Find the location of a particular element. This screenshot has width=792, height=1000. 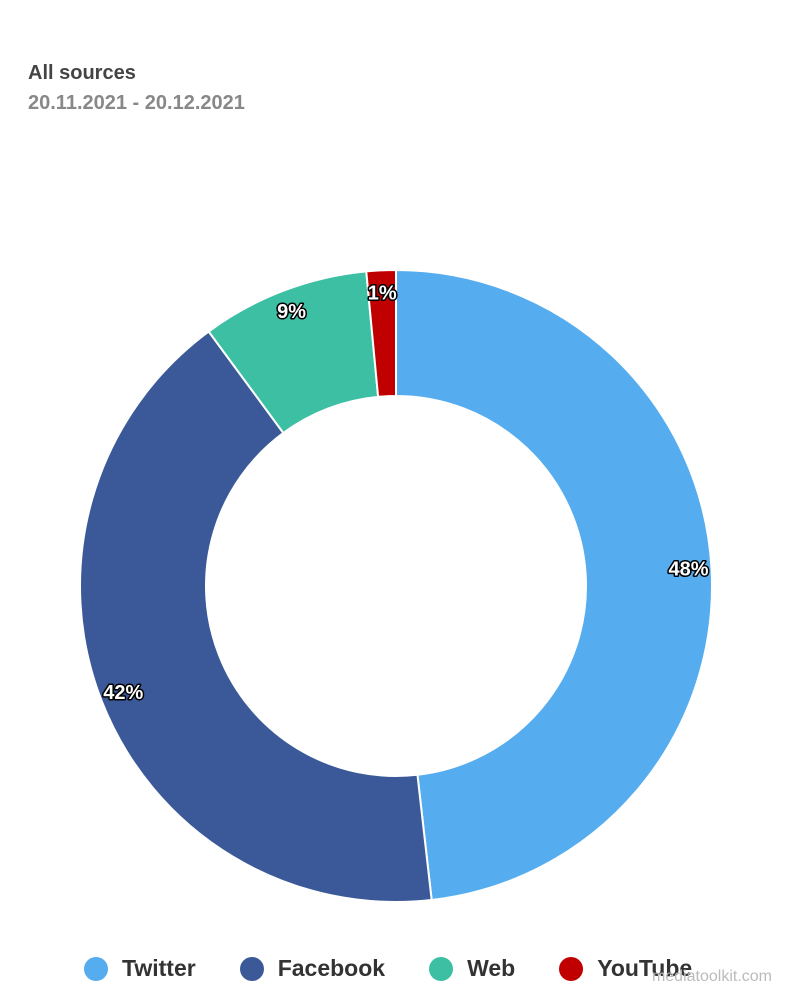

legend-item-web: Web is located at coordinates (472, 968).